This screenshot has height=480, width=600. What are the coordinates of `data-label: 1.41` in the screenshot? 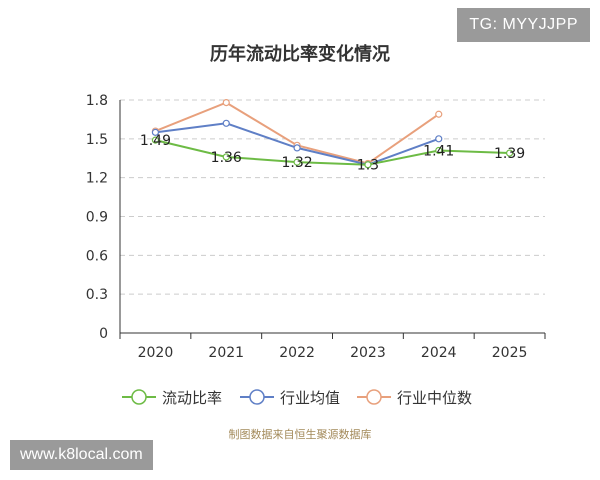 It's located at (438, 151).